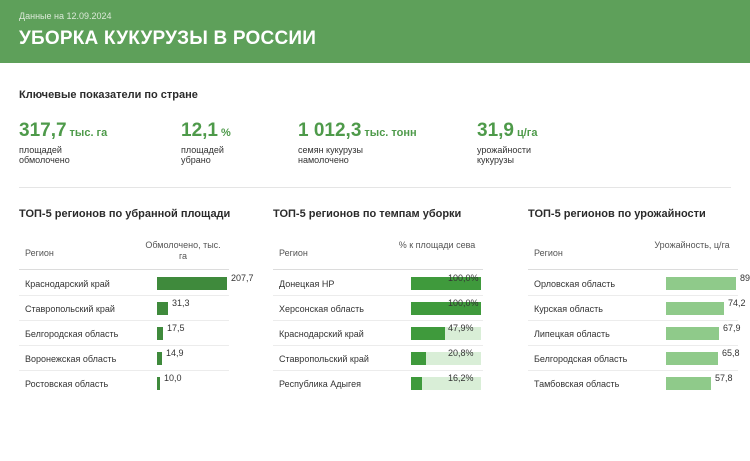 The width and height of the screenshot is (750, 461). I want to click on kpi-desc-line: убрано, so click(196, 160).